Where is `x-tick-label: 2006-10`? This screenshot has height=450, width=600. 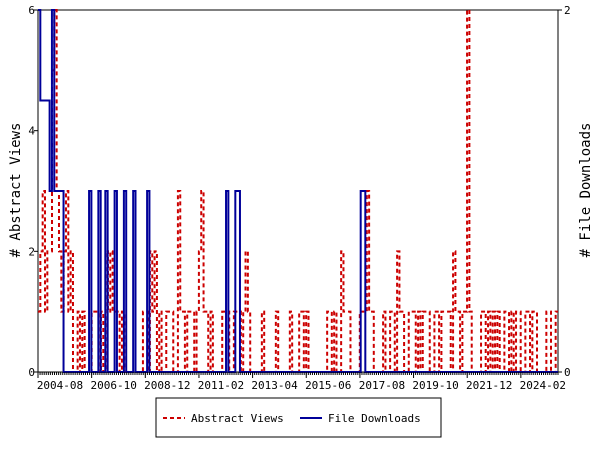
x-tick-label: 2006-10 is located at coordinates (113, 385).